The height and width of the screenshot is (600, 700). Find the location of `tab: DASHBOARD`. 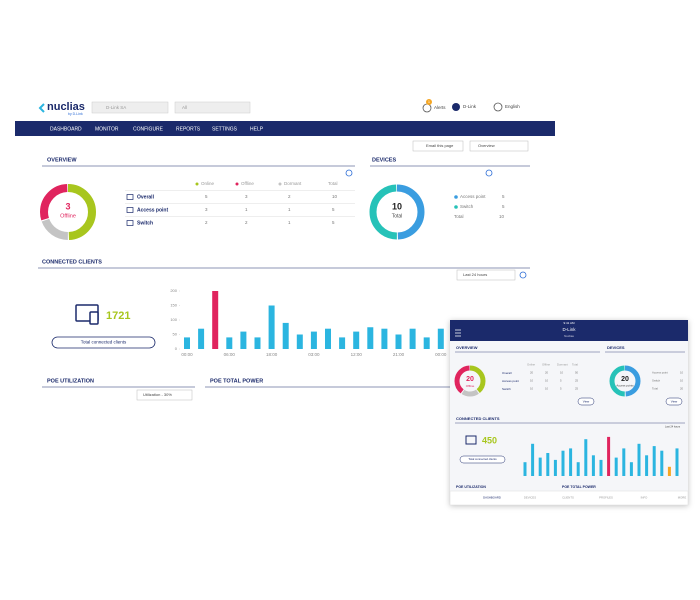

tab: DASHBOARD is located at coordinates (492, 498).